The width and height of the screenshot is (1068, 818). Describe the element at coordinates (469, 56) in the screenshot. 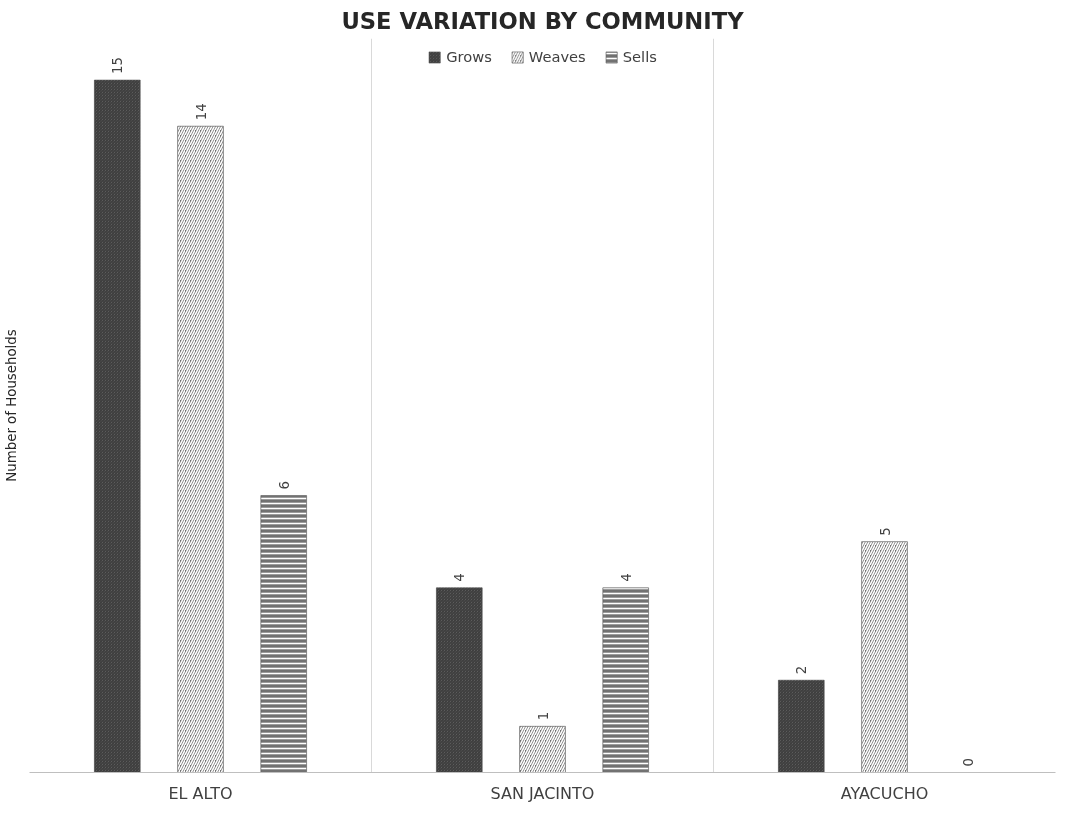

I see `legend-label: Grows` at that location.